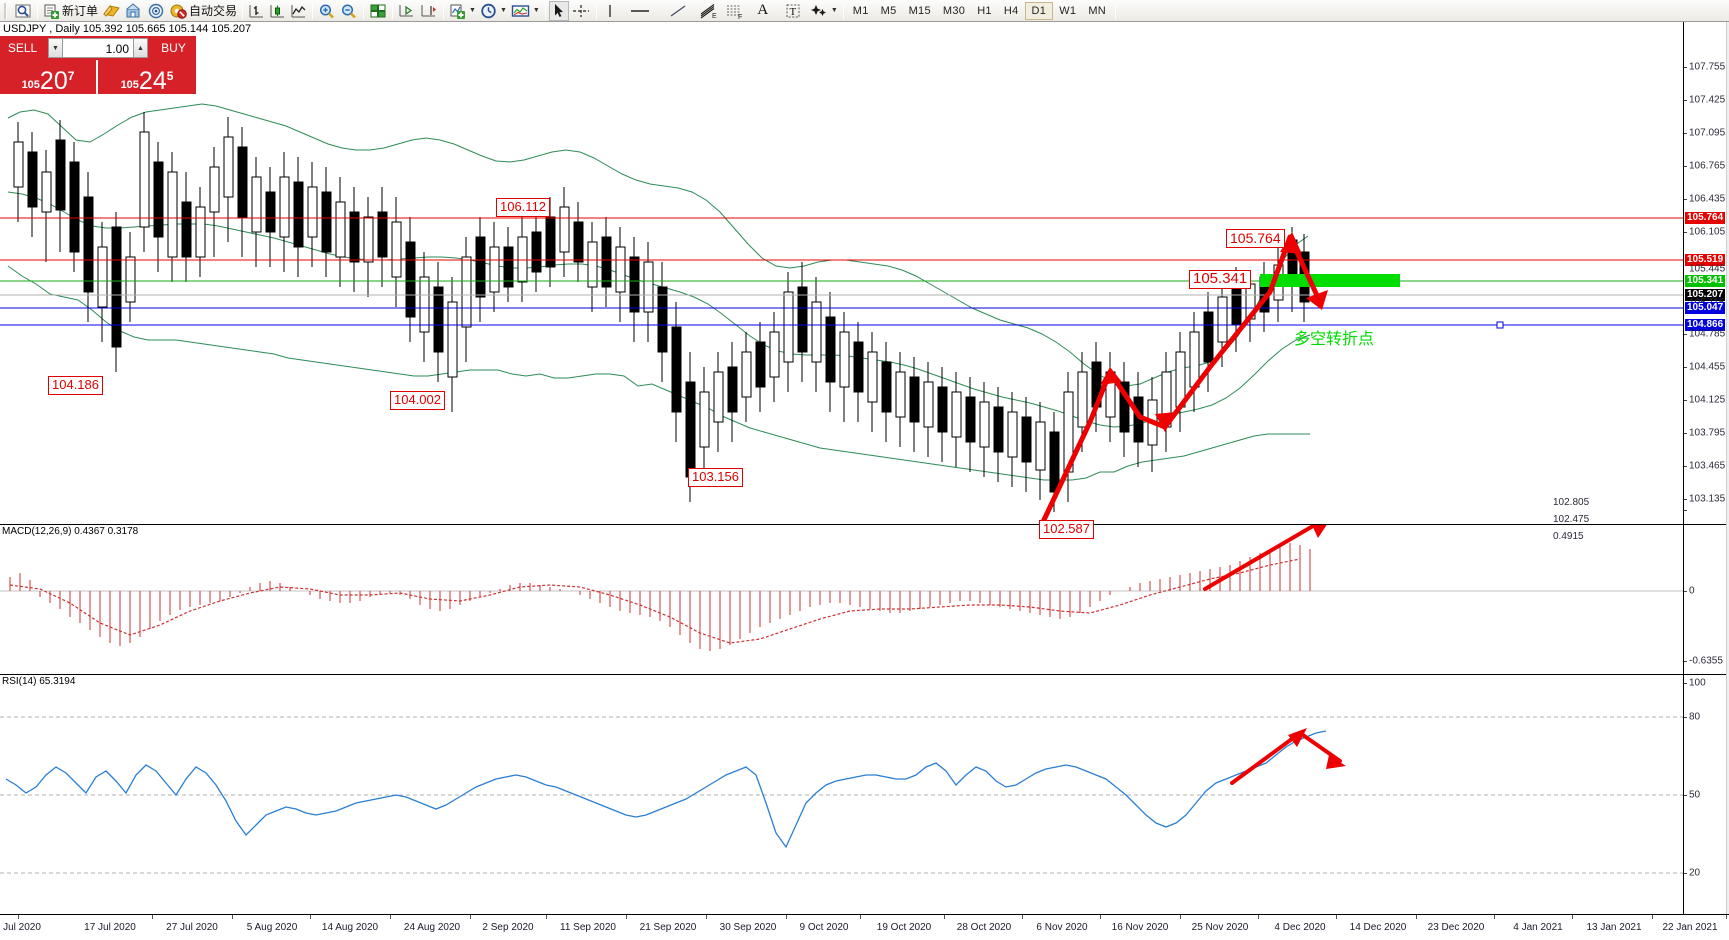 This screenshot has width=1729, height=940. Describe the element at coordinates (740, 16) in the screenshot. I see `svg-text: F` at that location.